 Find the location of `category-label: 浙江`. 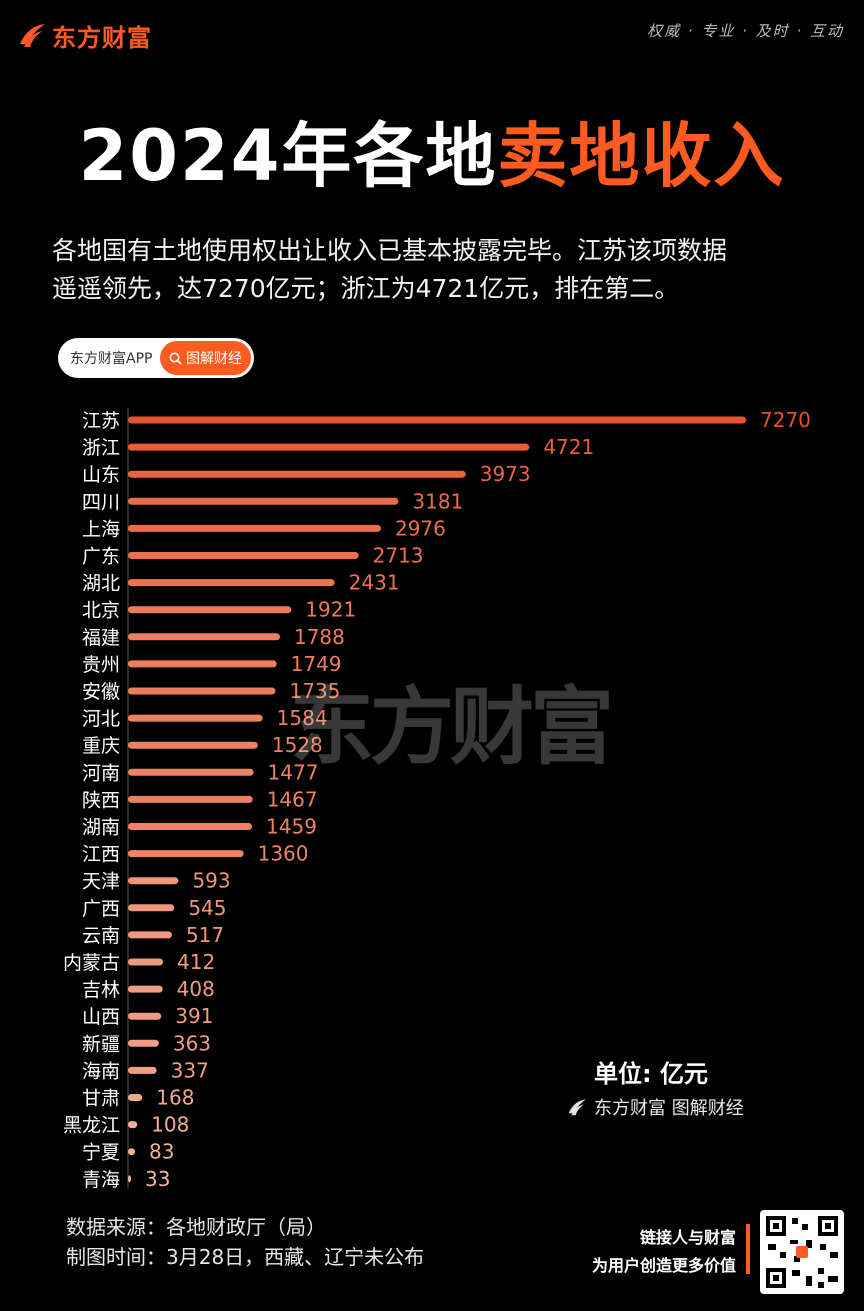

category-label: 浙江 is located at coordinates (101, 448).